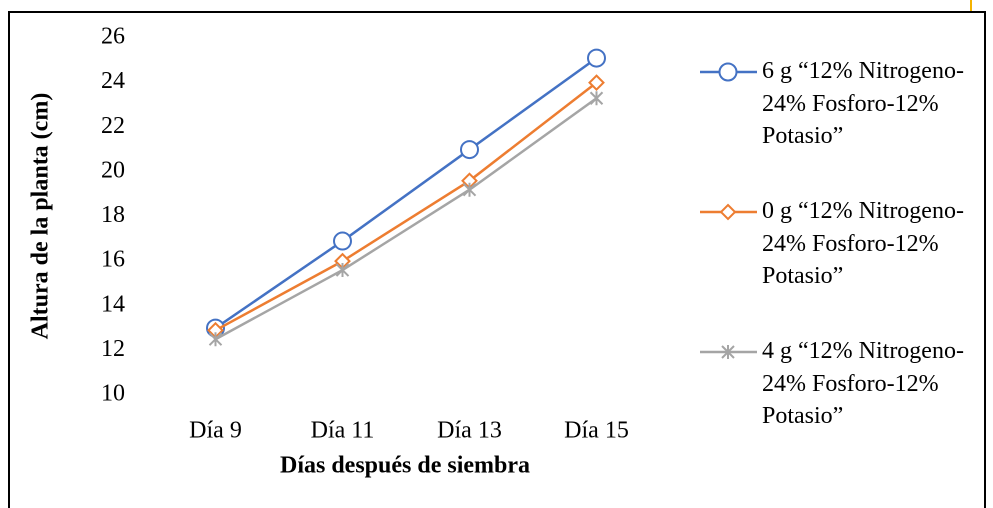  I want to click on y-tick-label: 26, so click(113, 37).